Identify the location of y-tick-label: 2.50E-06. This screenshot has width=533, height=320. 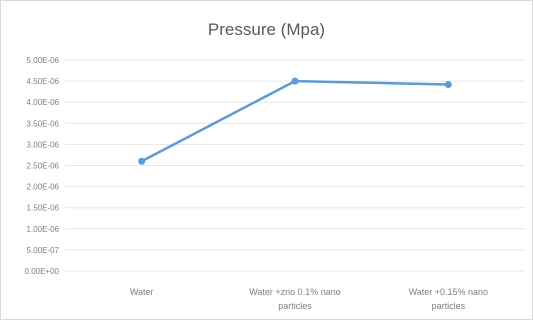
(43, 166).